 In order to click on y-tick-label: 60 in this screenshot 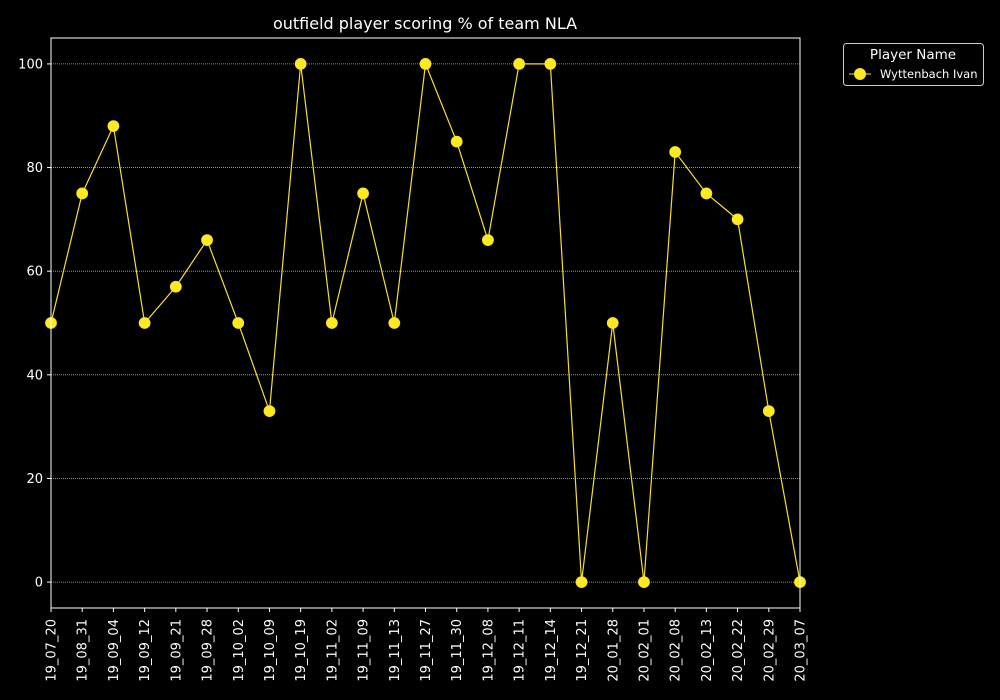, I will do `click(34, 272)`.